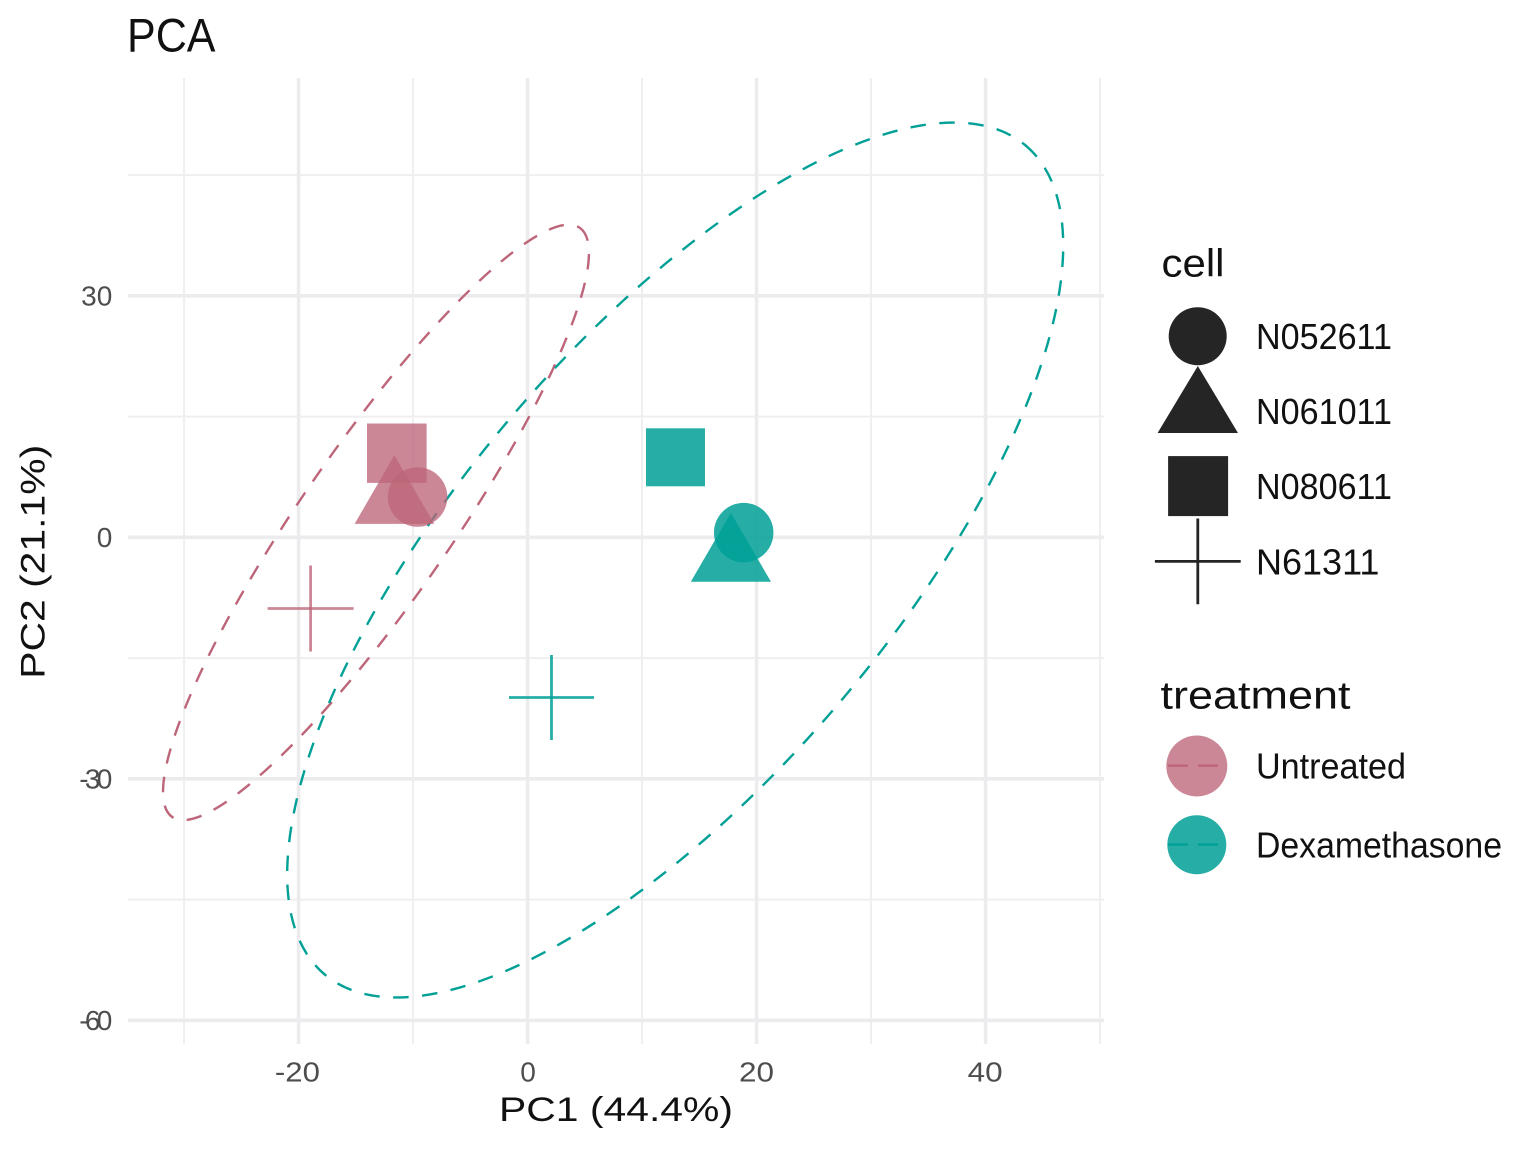  Describe the element at coordinates (96, 296) in the screenshot. I see `svg-text: 30` at that location.